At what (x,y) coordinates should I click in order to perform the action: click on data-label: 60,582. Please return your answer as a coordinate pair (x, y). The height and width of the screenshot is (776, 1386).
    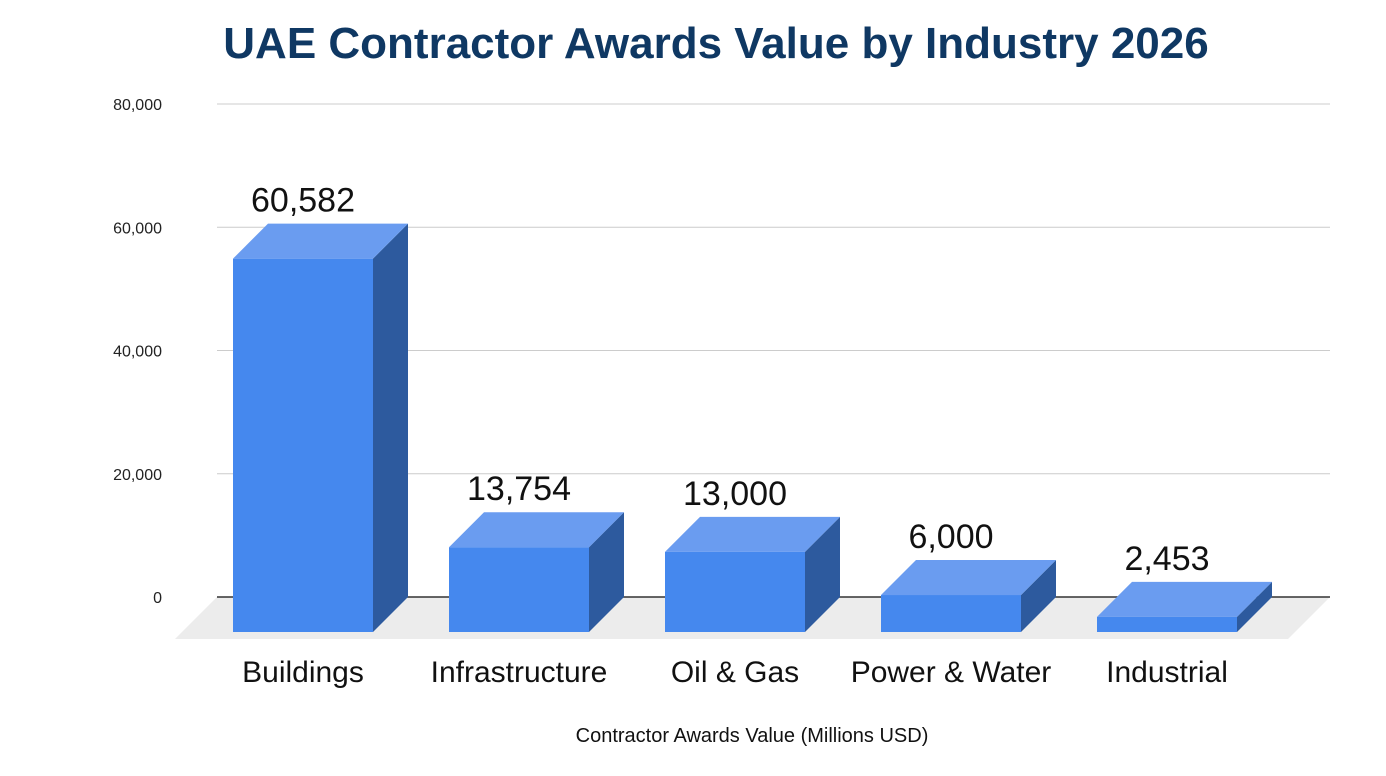
    Looking at the image, I should click on (303, 201).